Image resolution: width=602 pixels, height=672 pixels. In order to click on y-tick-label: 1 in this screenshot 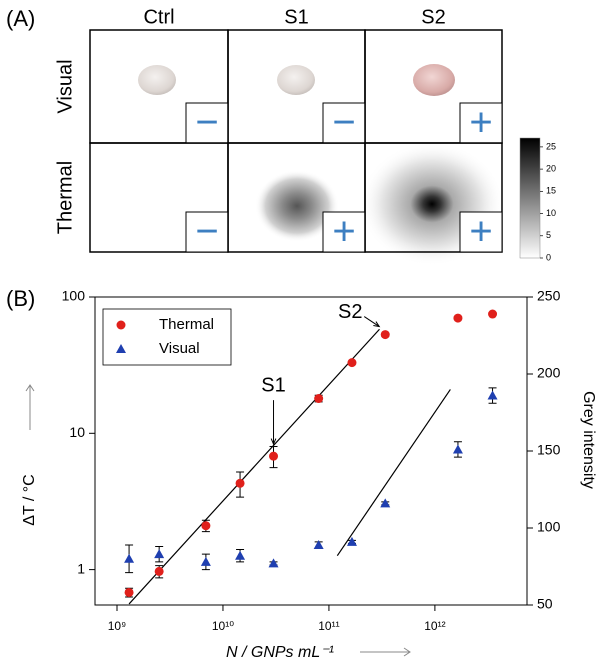, I will do `click(81, 568)`.